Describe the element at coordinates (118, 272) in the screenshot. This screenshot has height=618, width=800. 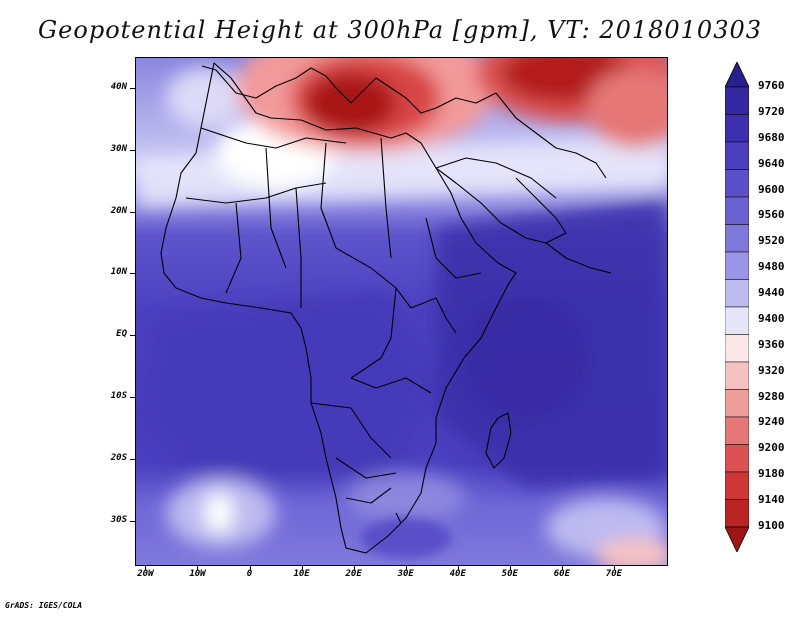
I see `lat-tick-label: 10N` at that location.